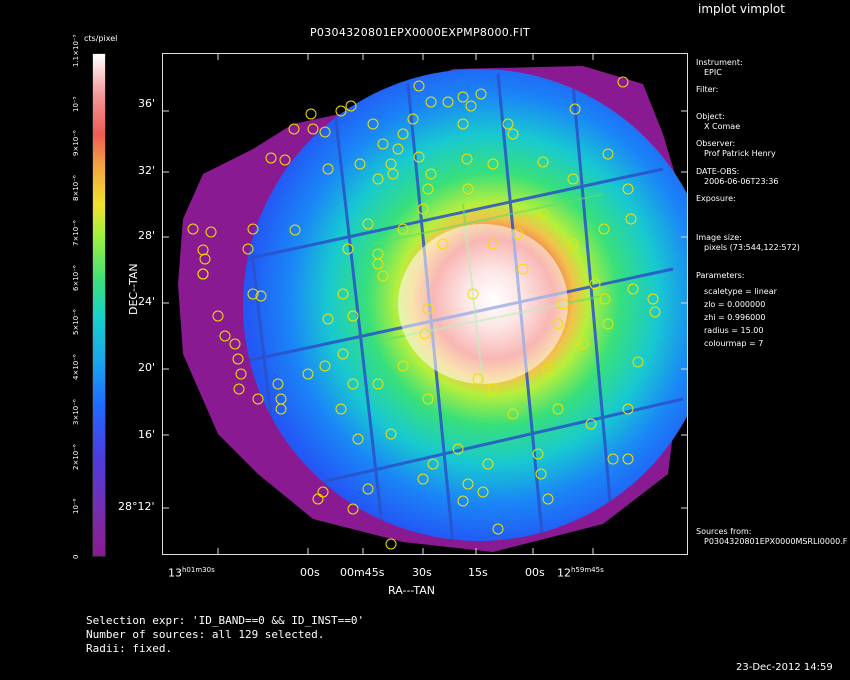  I want to click on date-value: 2006-06-06T23:36, so click(741, 181).